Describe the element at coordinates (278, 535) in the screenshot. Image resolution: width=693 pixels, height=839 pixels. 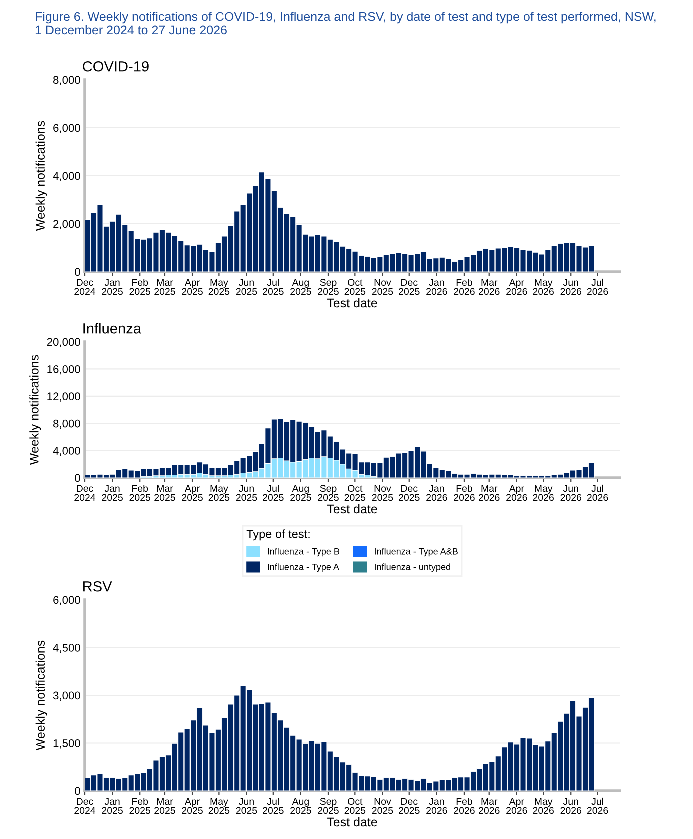
I see `legend-title: Type of test:` at that location.